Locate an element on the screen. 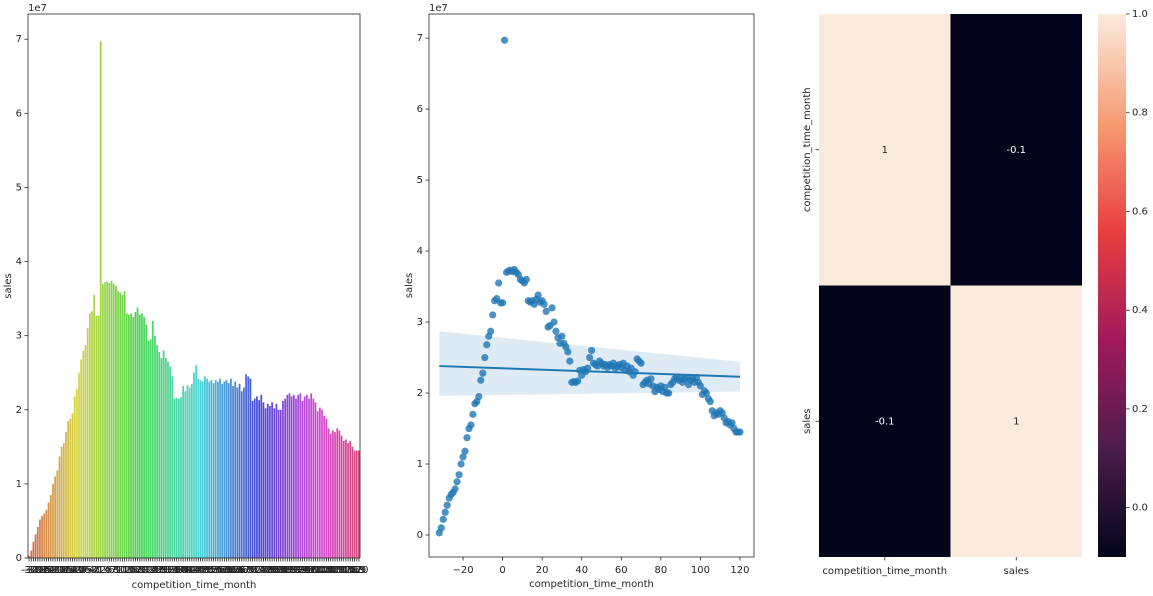 The height and width of the screenshot is (596, 1153). x-tick-label: 6 is located at coordinates (111, 570).